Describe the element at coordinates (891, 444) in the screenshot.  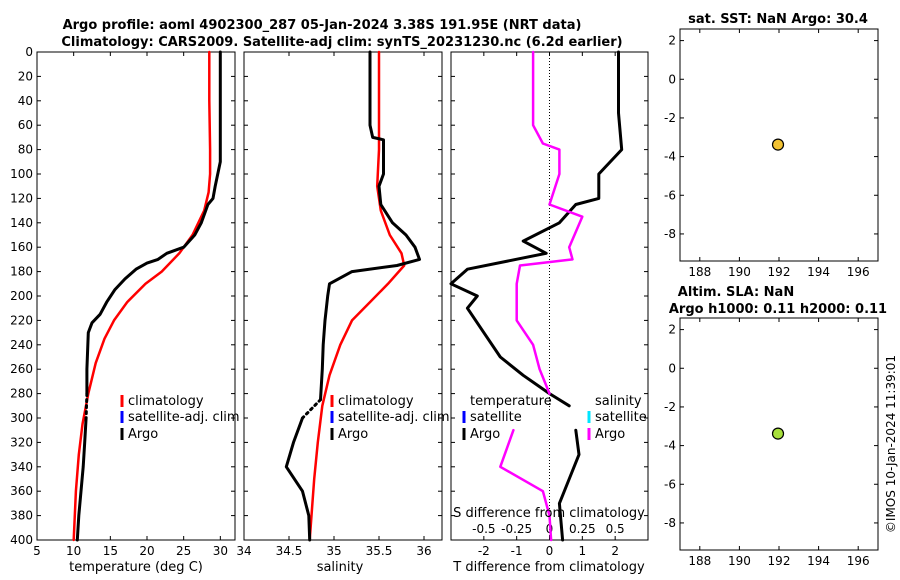
I see `imos-watermark: ©IMOS 10-Jan-2024 11:39:01` at that location.